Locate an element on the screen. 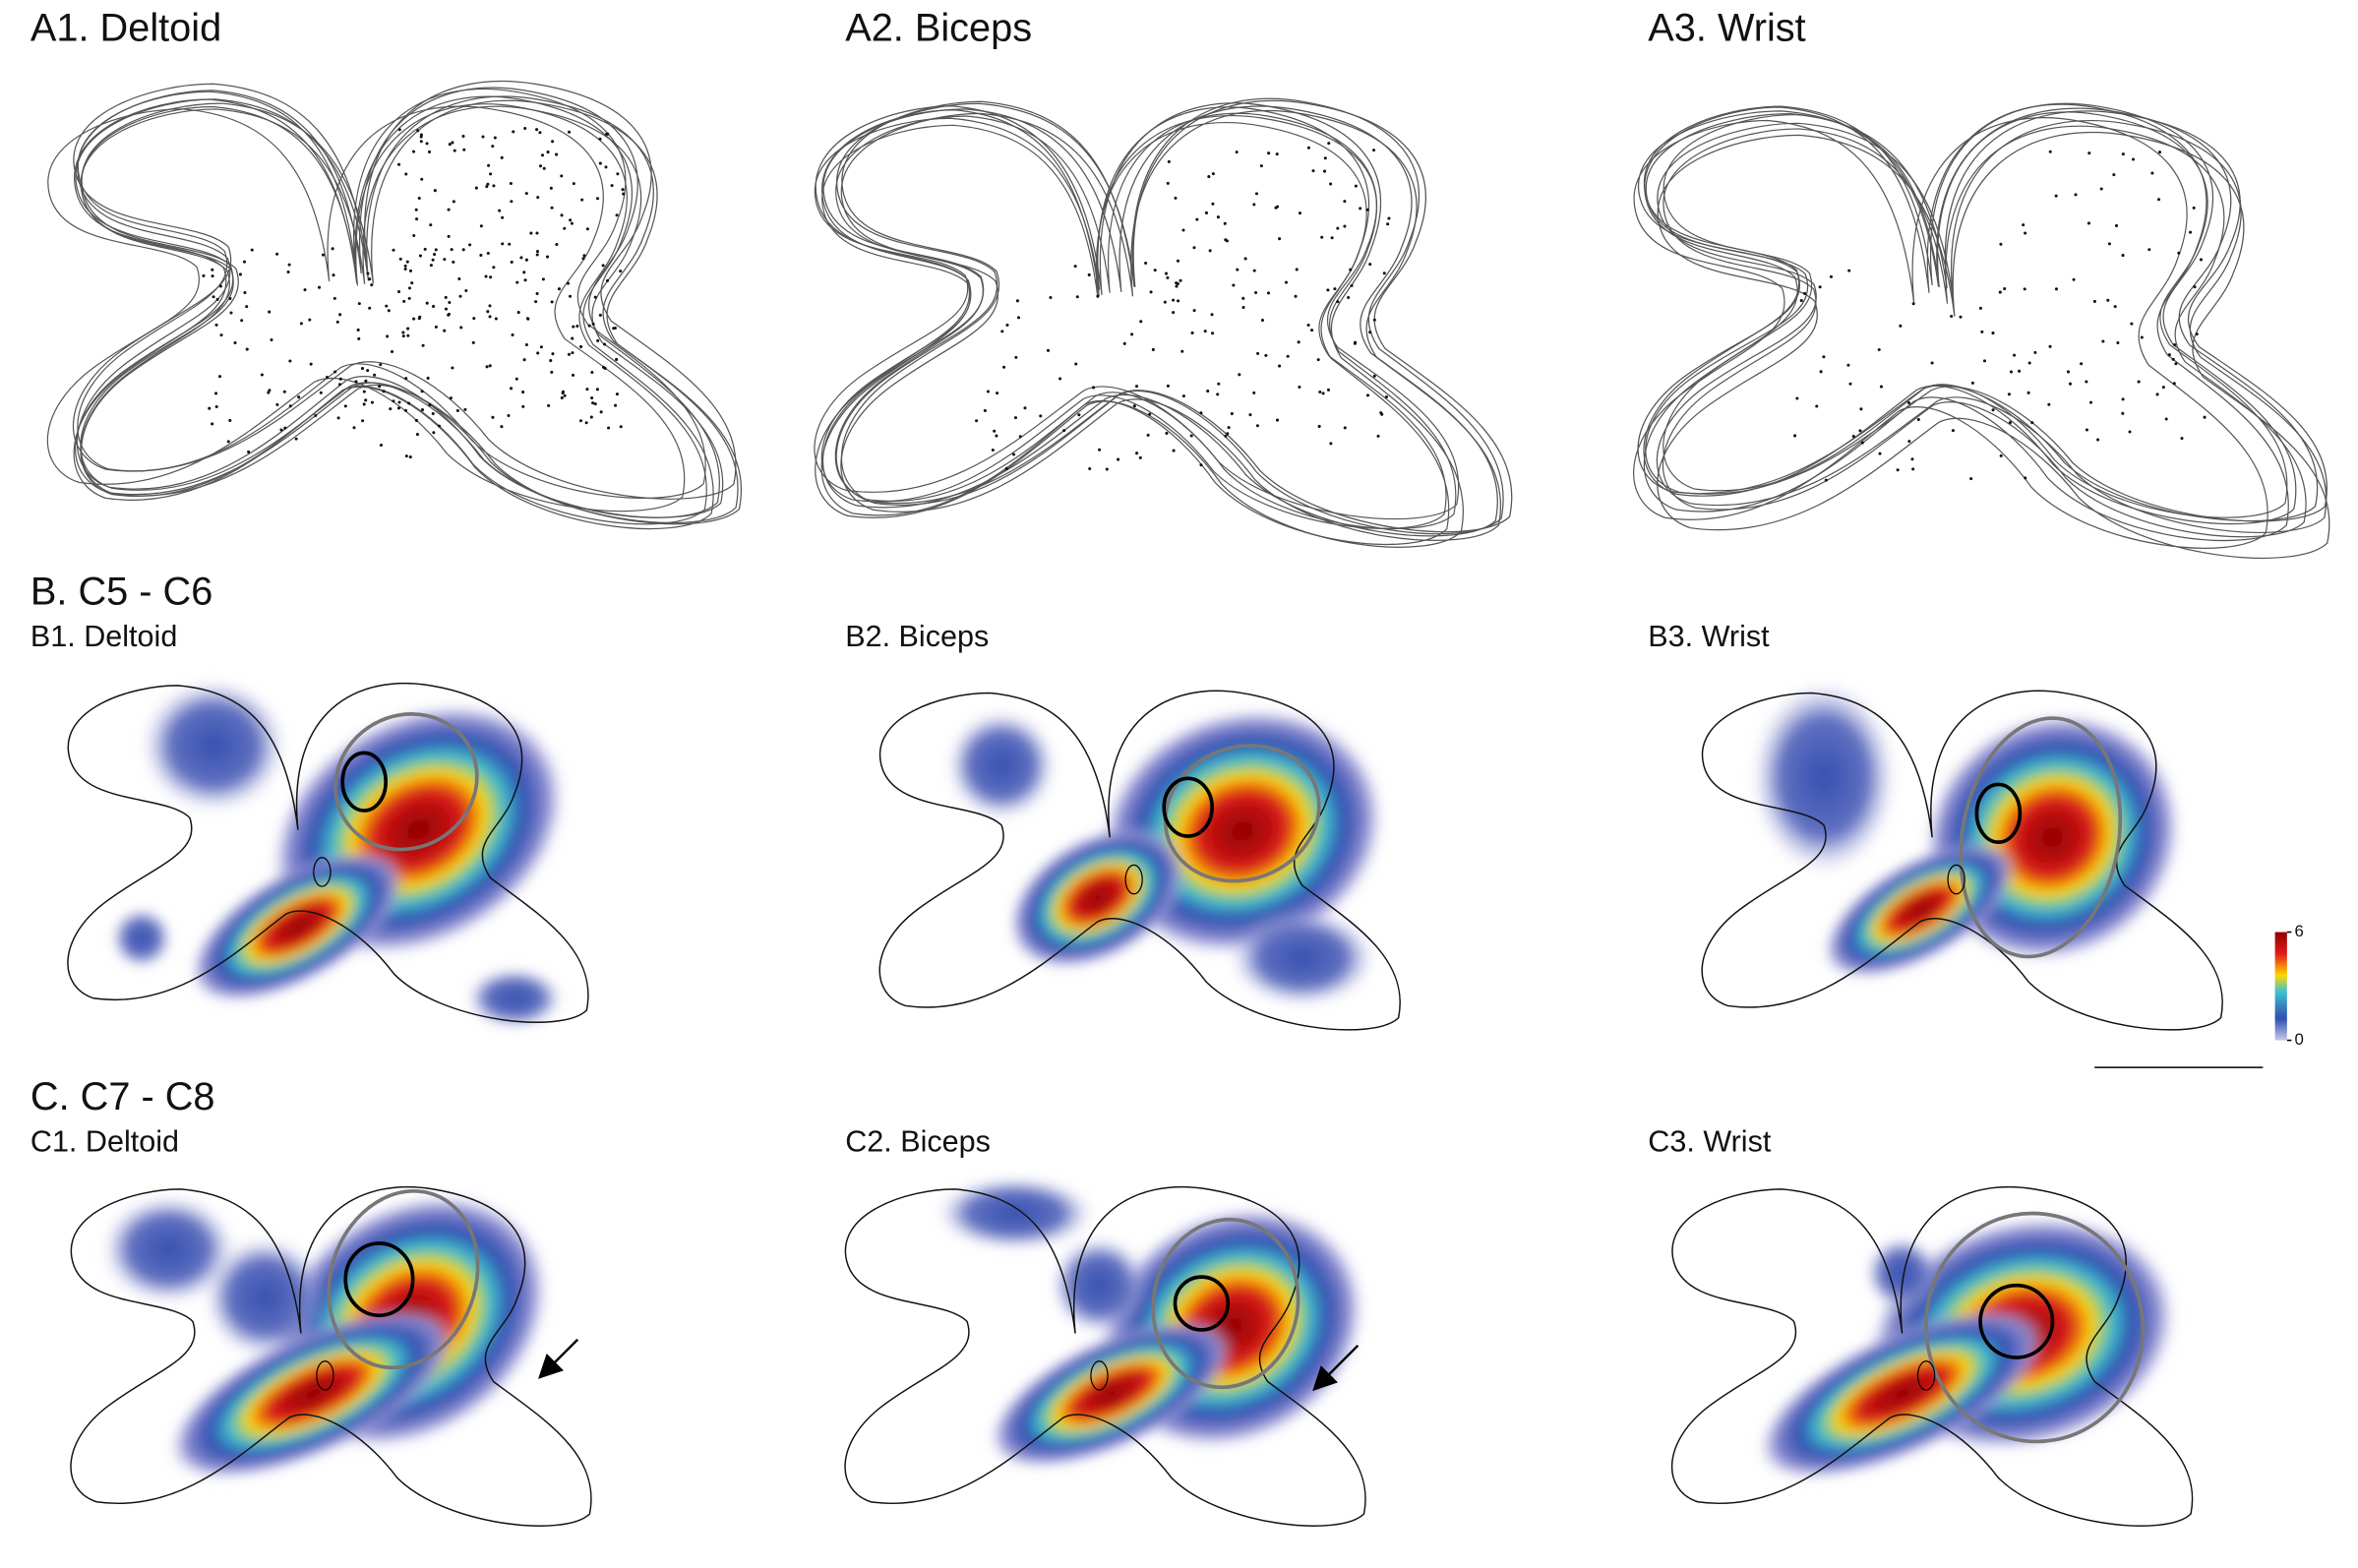  panel-label: B3. Wrist is located at coordinates (1709, 636).